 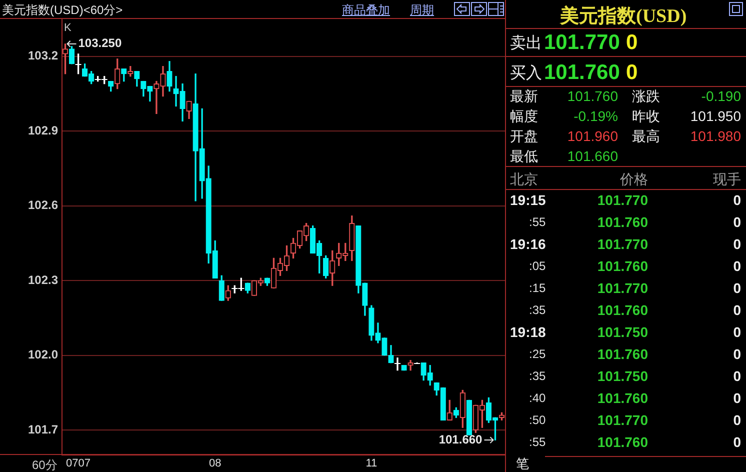 I want to click on text: 买入, so click(x=526, y=74).